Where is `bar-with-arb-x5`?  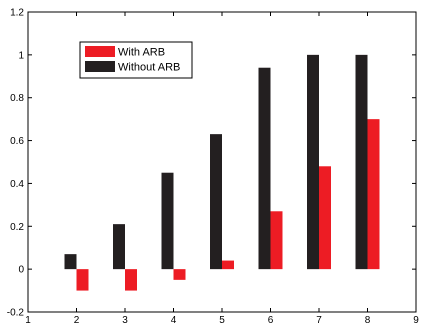 bar-with-arb-x5 is located at coordinates (228, 265).